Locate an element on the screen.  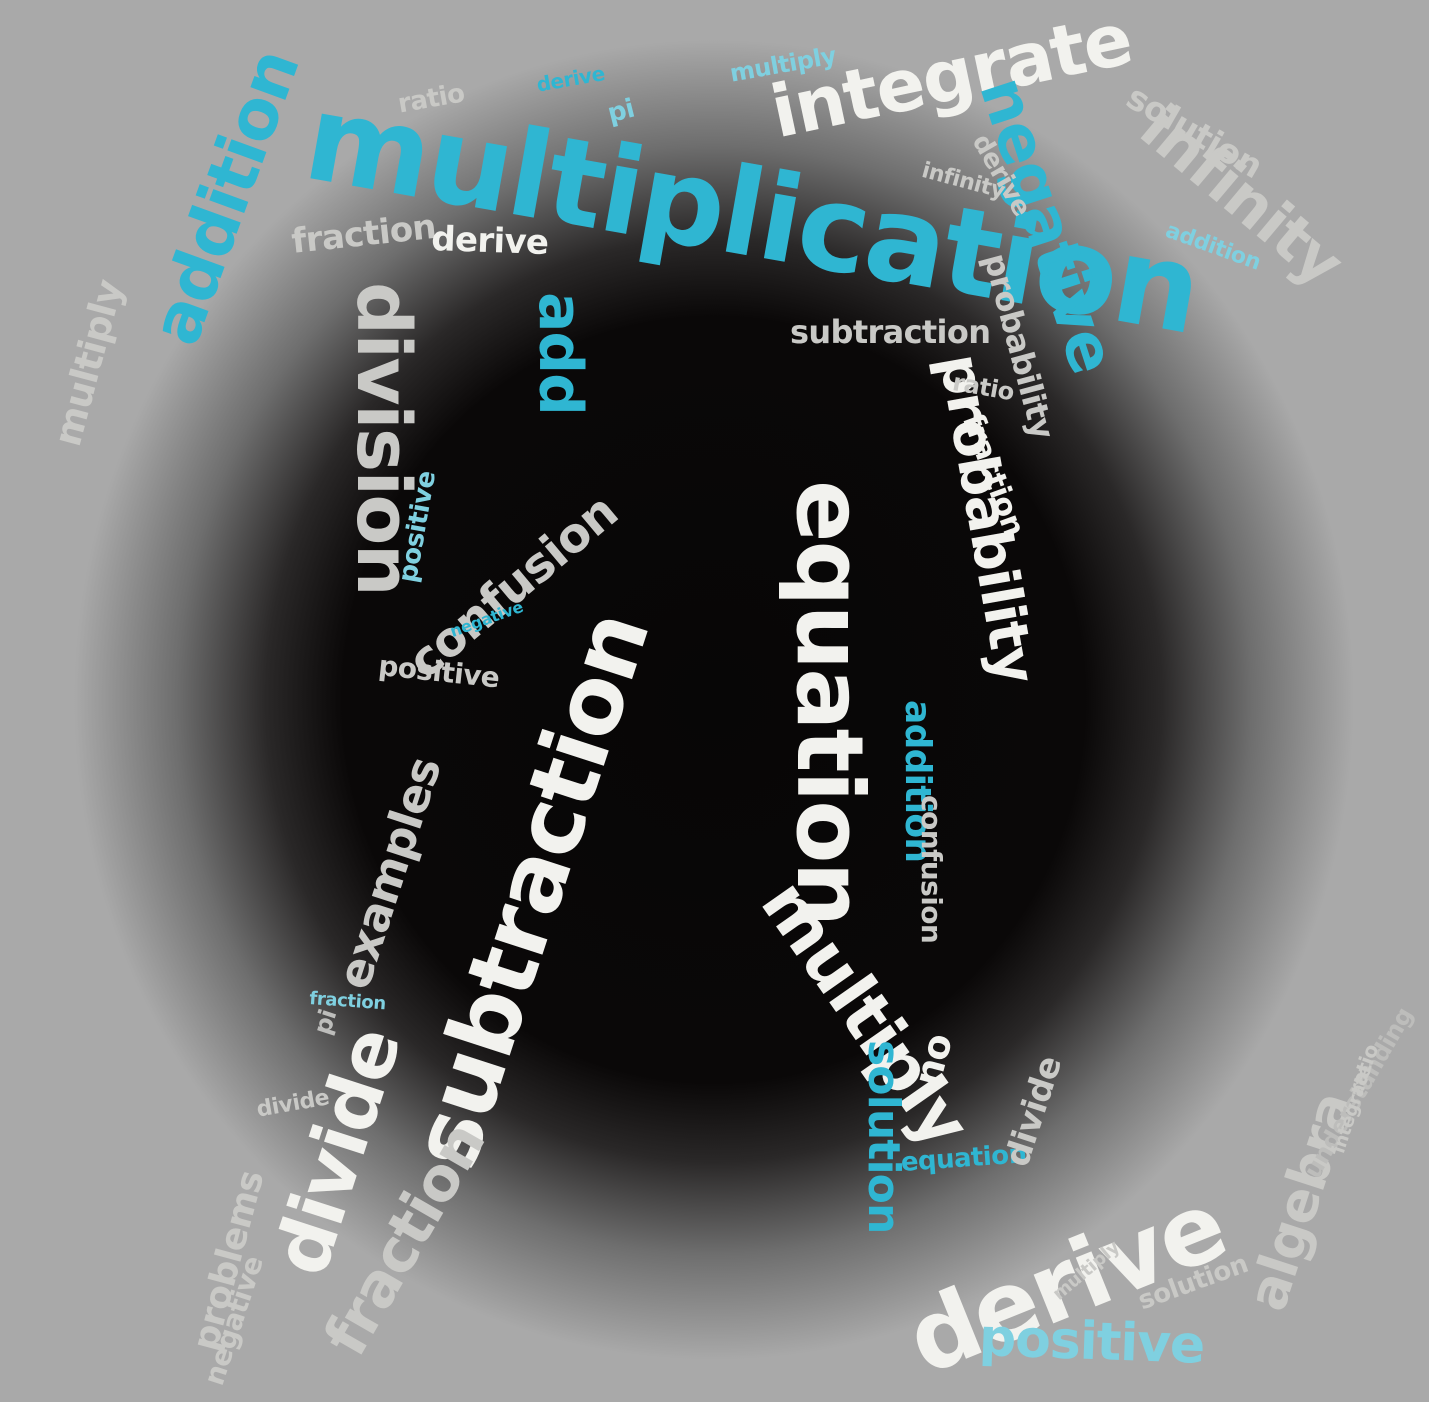
word: add is located at coordinates (560, 353).